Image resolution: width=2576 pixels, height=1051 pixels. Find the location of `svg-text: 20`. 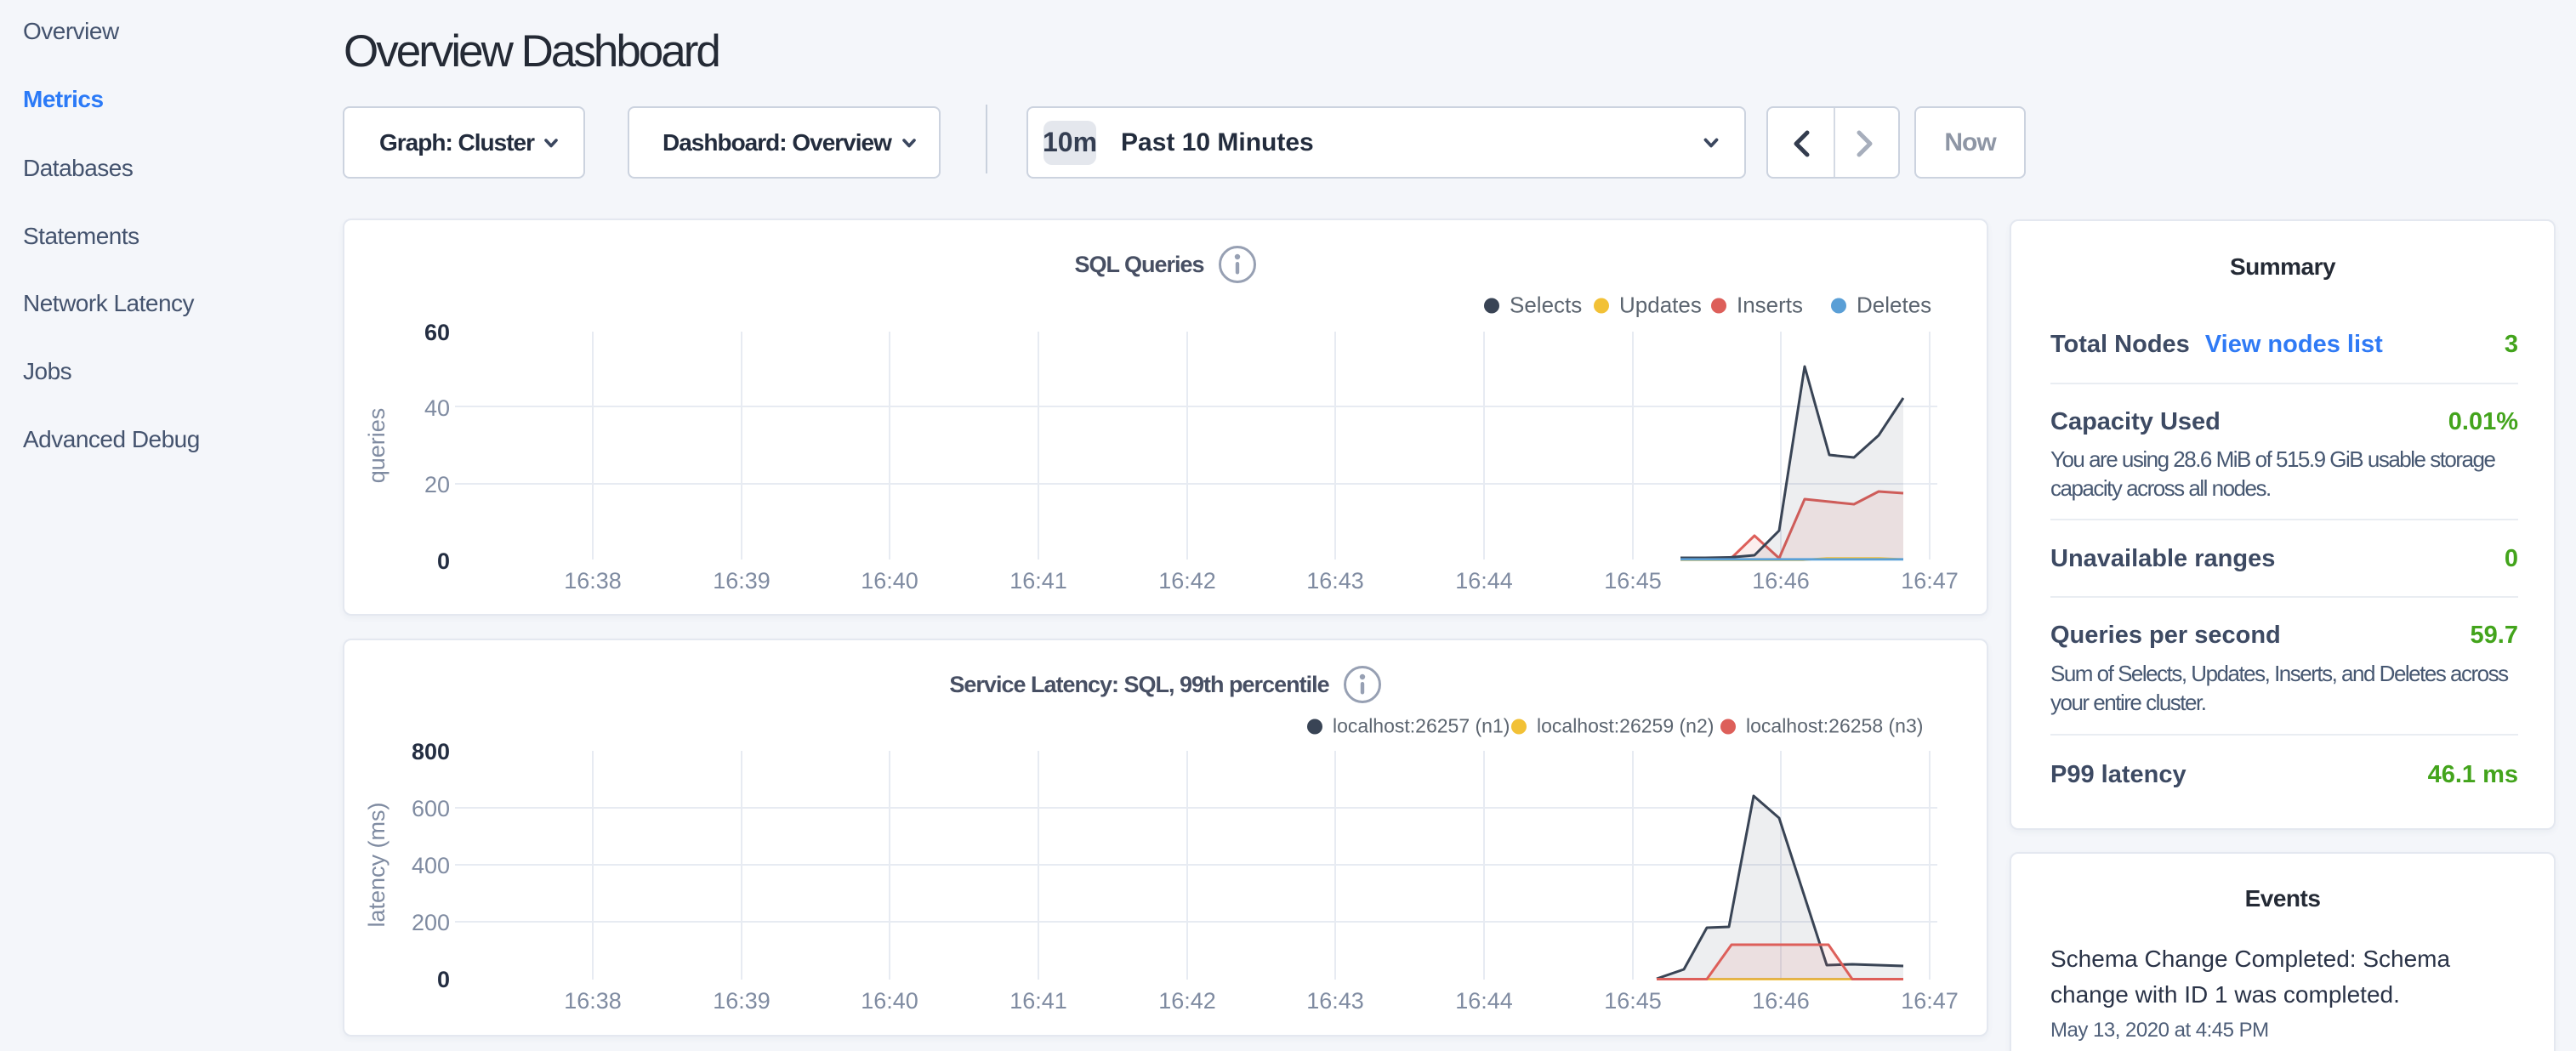

svg-text: 20 is located at coordinates (437, 485).